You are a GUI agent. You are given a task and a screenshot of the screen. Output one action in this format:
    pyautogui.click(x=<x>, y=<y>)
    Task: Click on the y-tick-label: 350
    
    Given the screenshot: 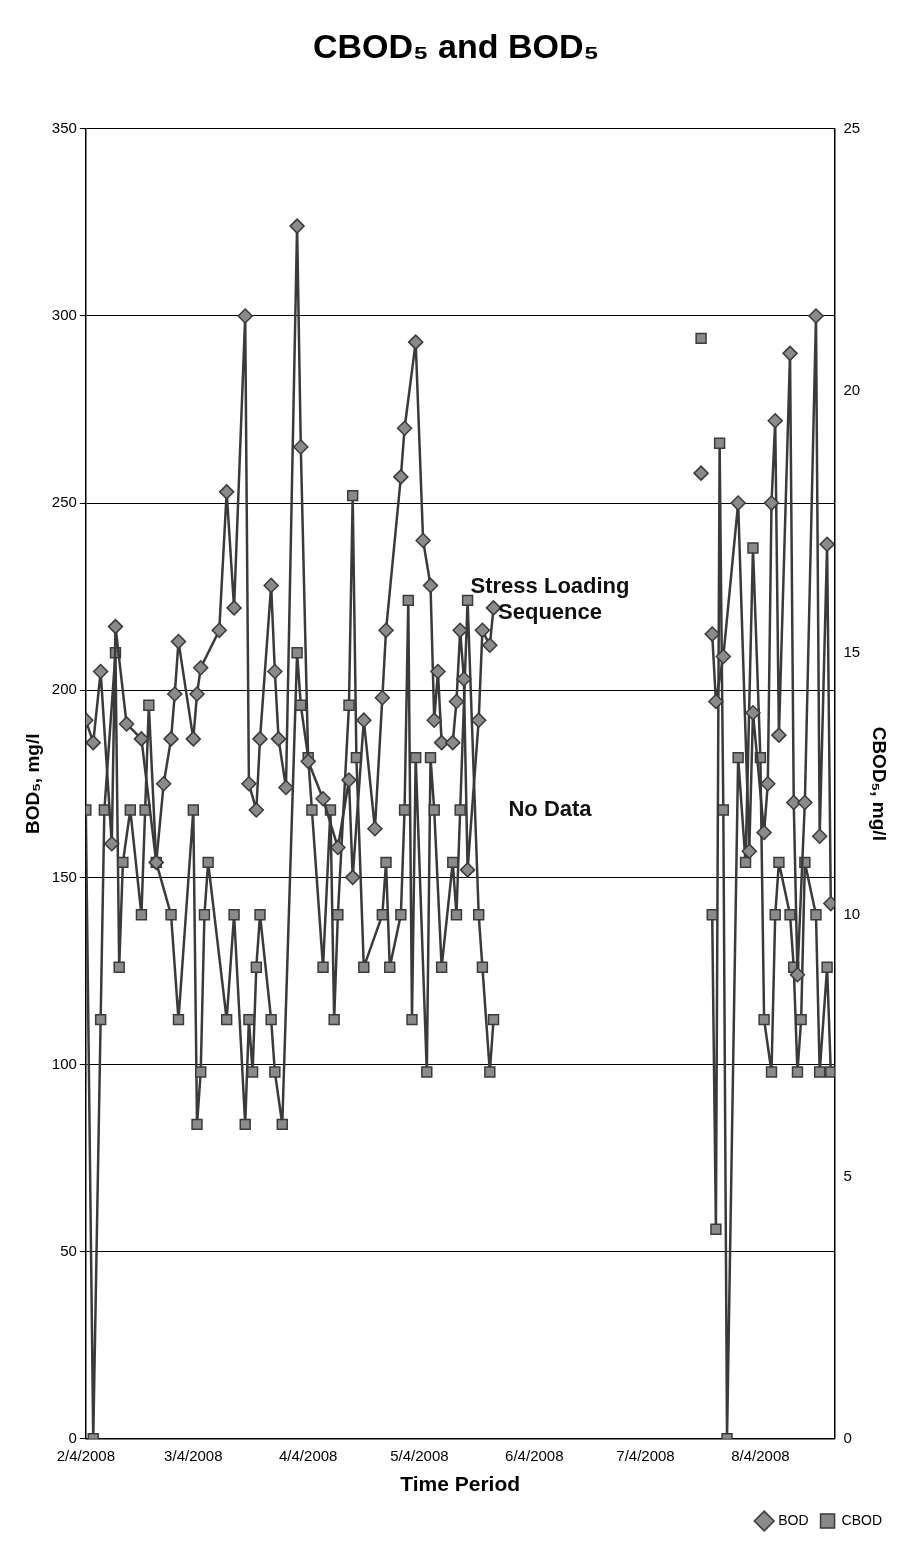 What is the action you would take?
    pyautogui.click(x=64, y=127)
    